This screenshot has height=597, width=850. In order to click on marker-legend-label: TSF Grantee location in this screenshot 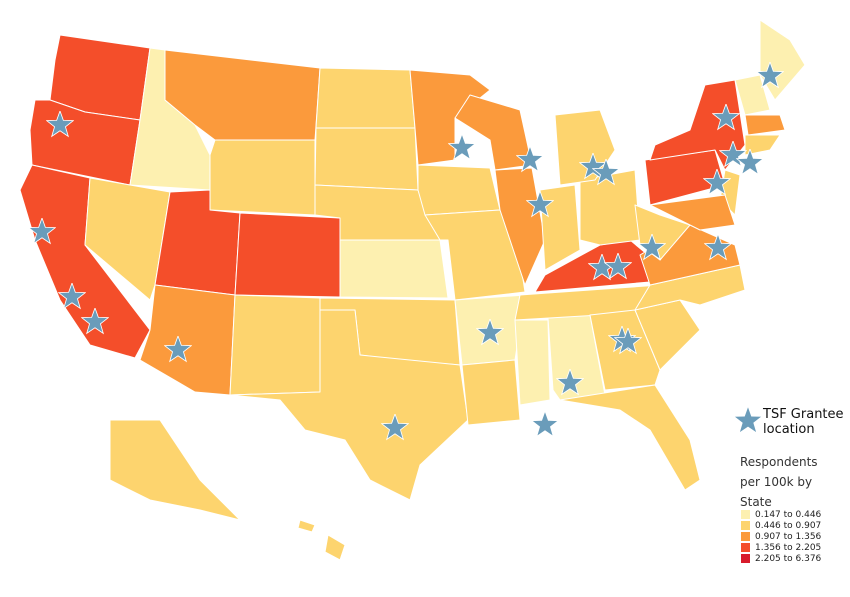, I will do `click(803, 422)`.